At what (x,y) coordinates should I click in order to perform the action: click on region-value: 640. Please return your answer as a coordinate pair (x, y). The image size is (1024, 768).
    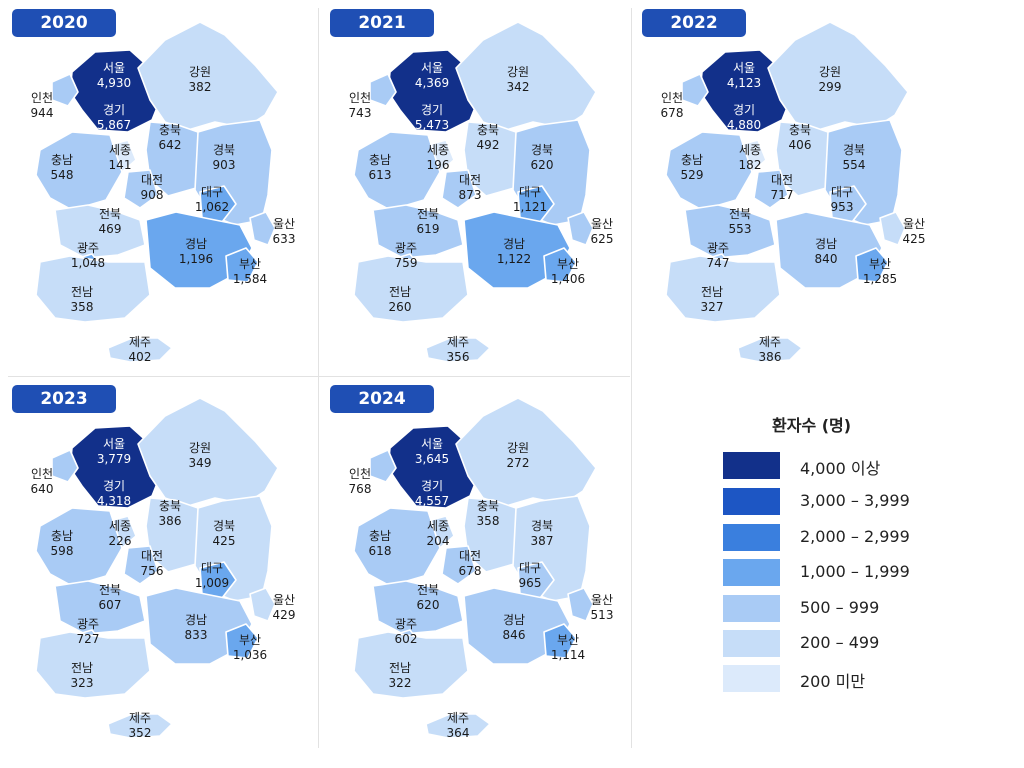
    Looking at the image, I should click on (42, 489).